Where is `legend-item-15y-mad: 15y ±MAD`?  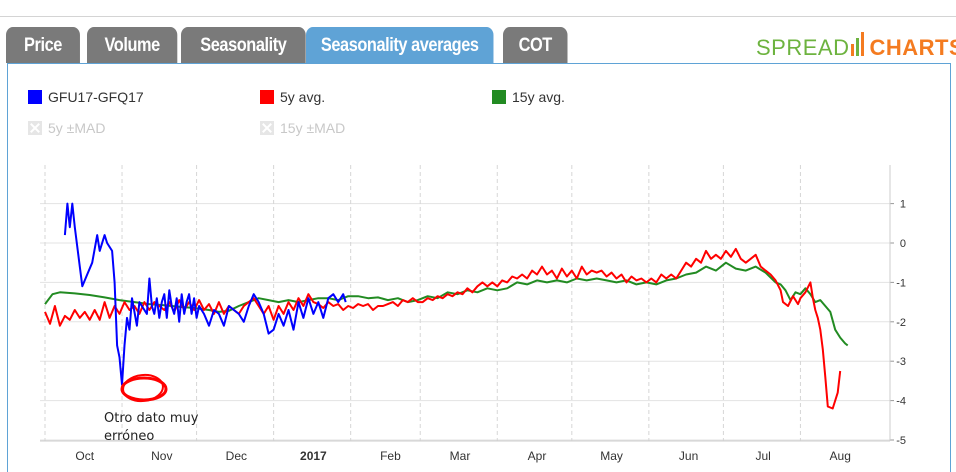 legend-item-15y-mad: 15y ±MAD is located at coordinates (302, 128).